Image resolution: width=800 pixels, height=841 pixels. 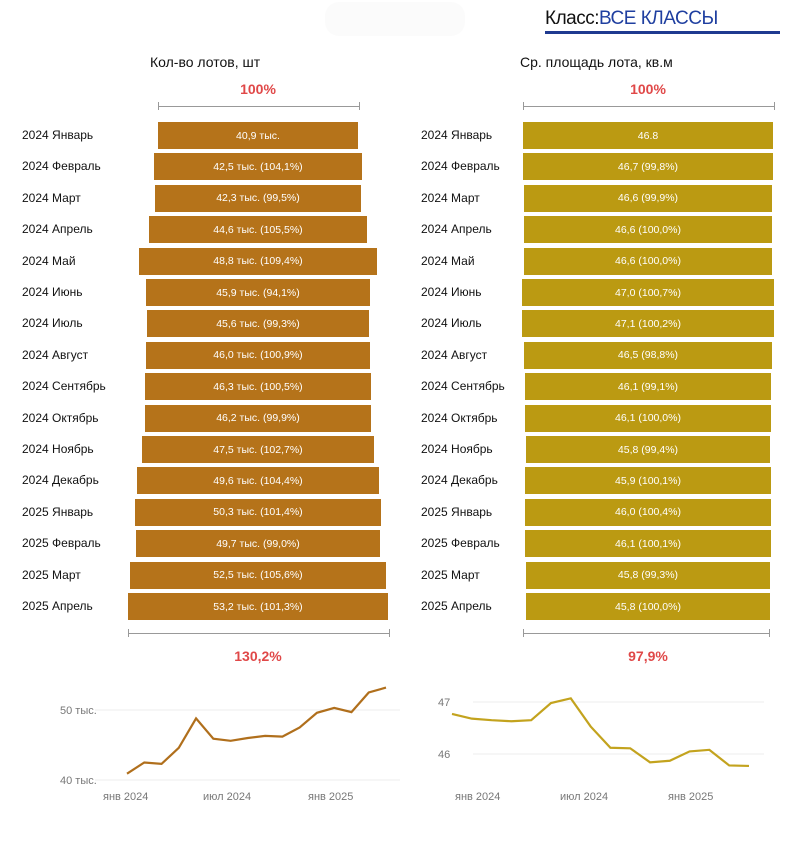 What do you see at coordinates (258, 89) in the screenshot?
I see `left-top-pct: 100%` at bounding box center [258, 89].